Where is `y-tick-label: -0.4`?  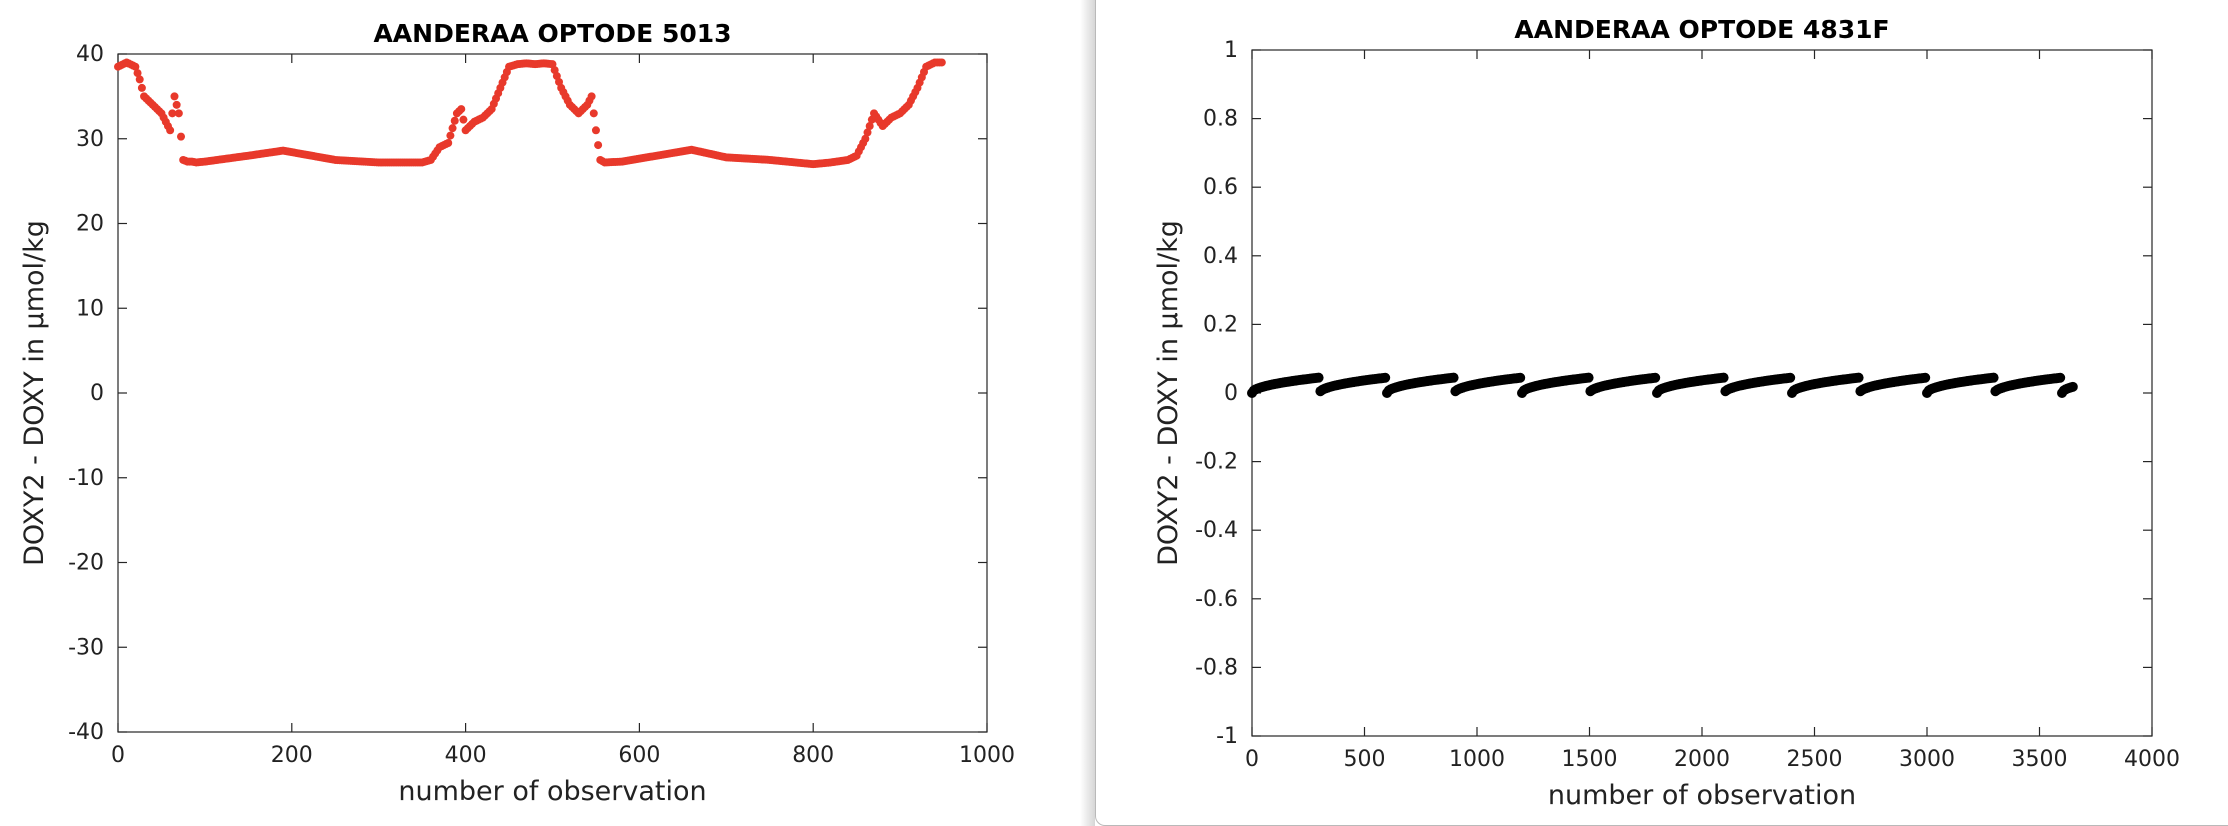 y-tick-label: -0.4 is located at coordinates (1216, 530).